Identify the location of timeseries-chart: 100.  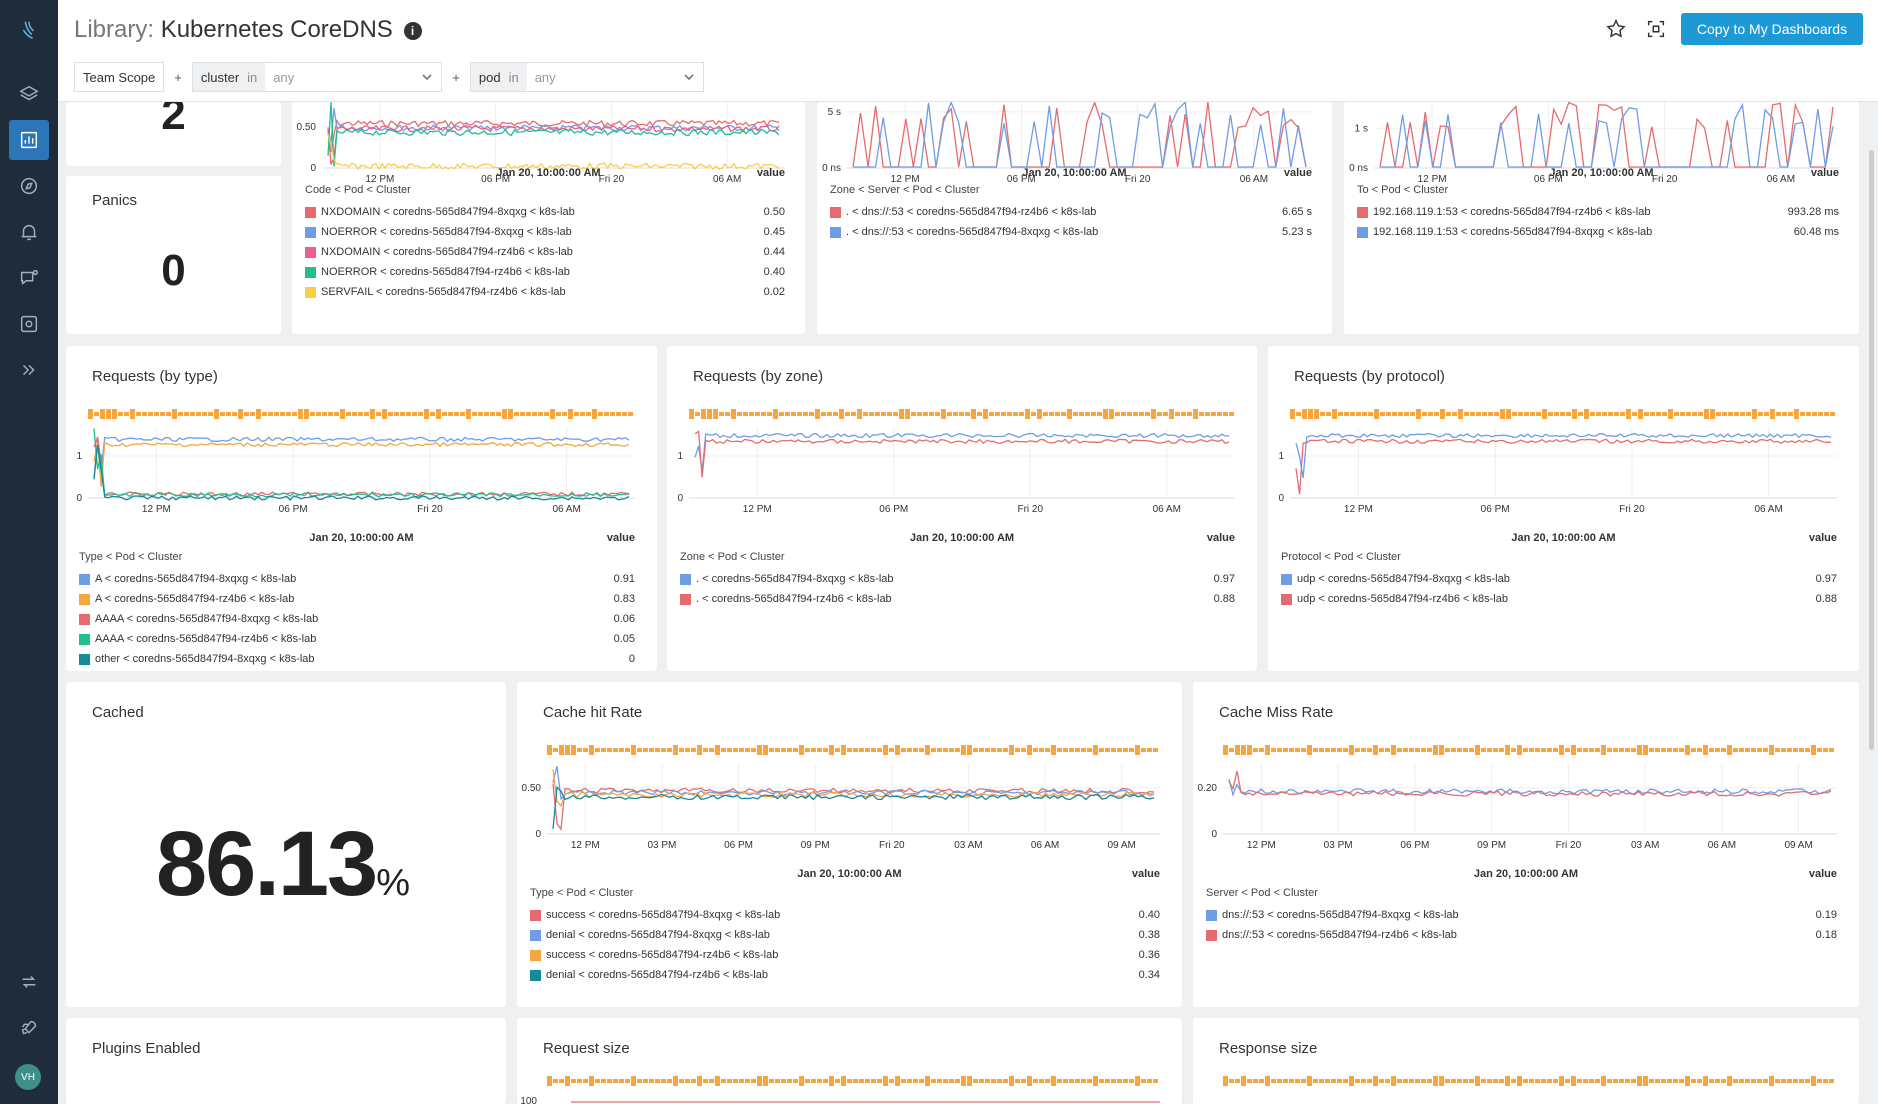
(849, 1090).